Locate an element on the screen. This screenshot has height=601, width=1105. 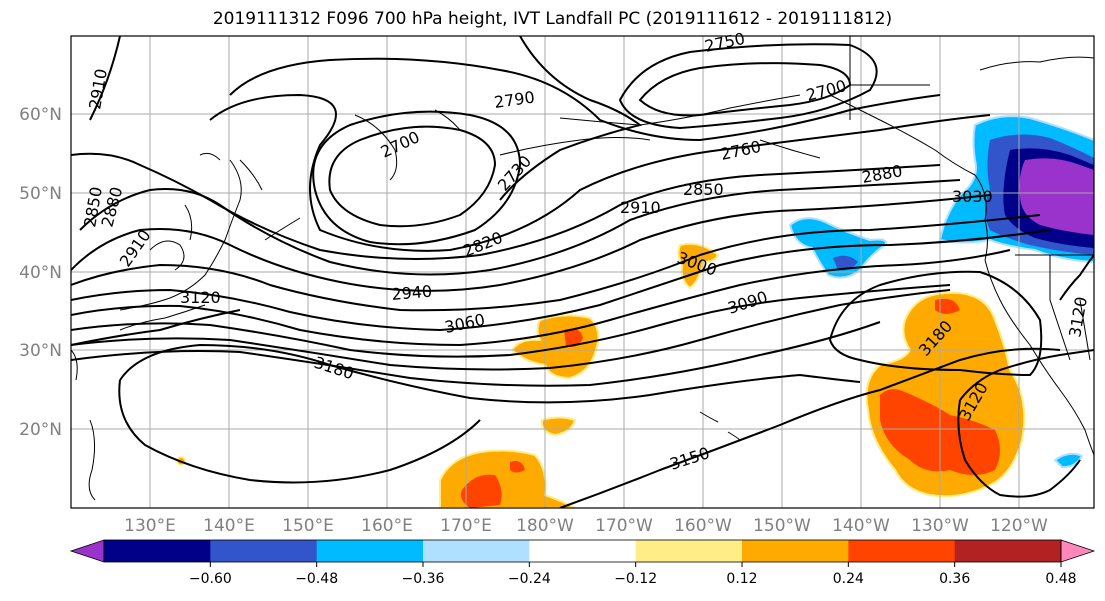
lat-label: 20°N is located at coordinates (40, 430).